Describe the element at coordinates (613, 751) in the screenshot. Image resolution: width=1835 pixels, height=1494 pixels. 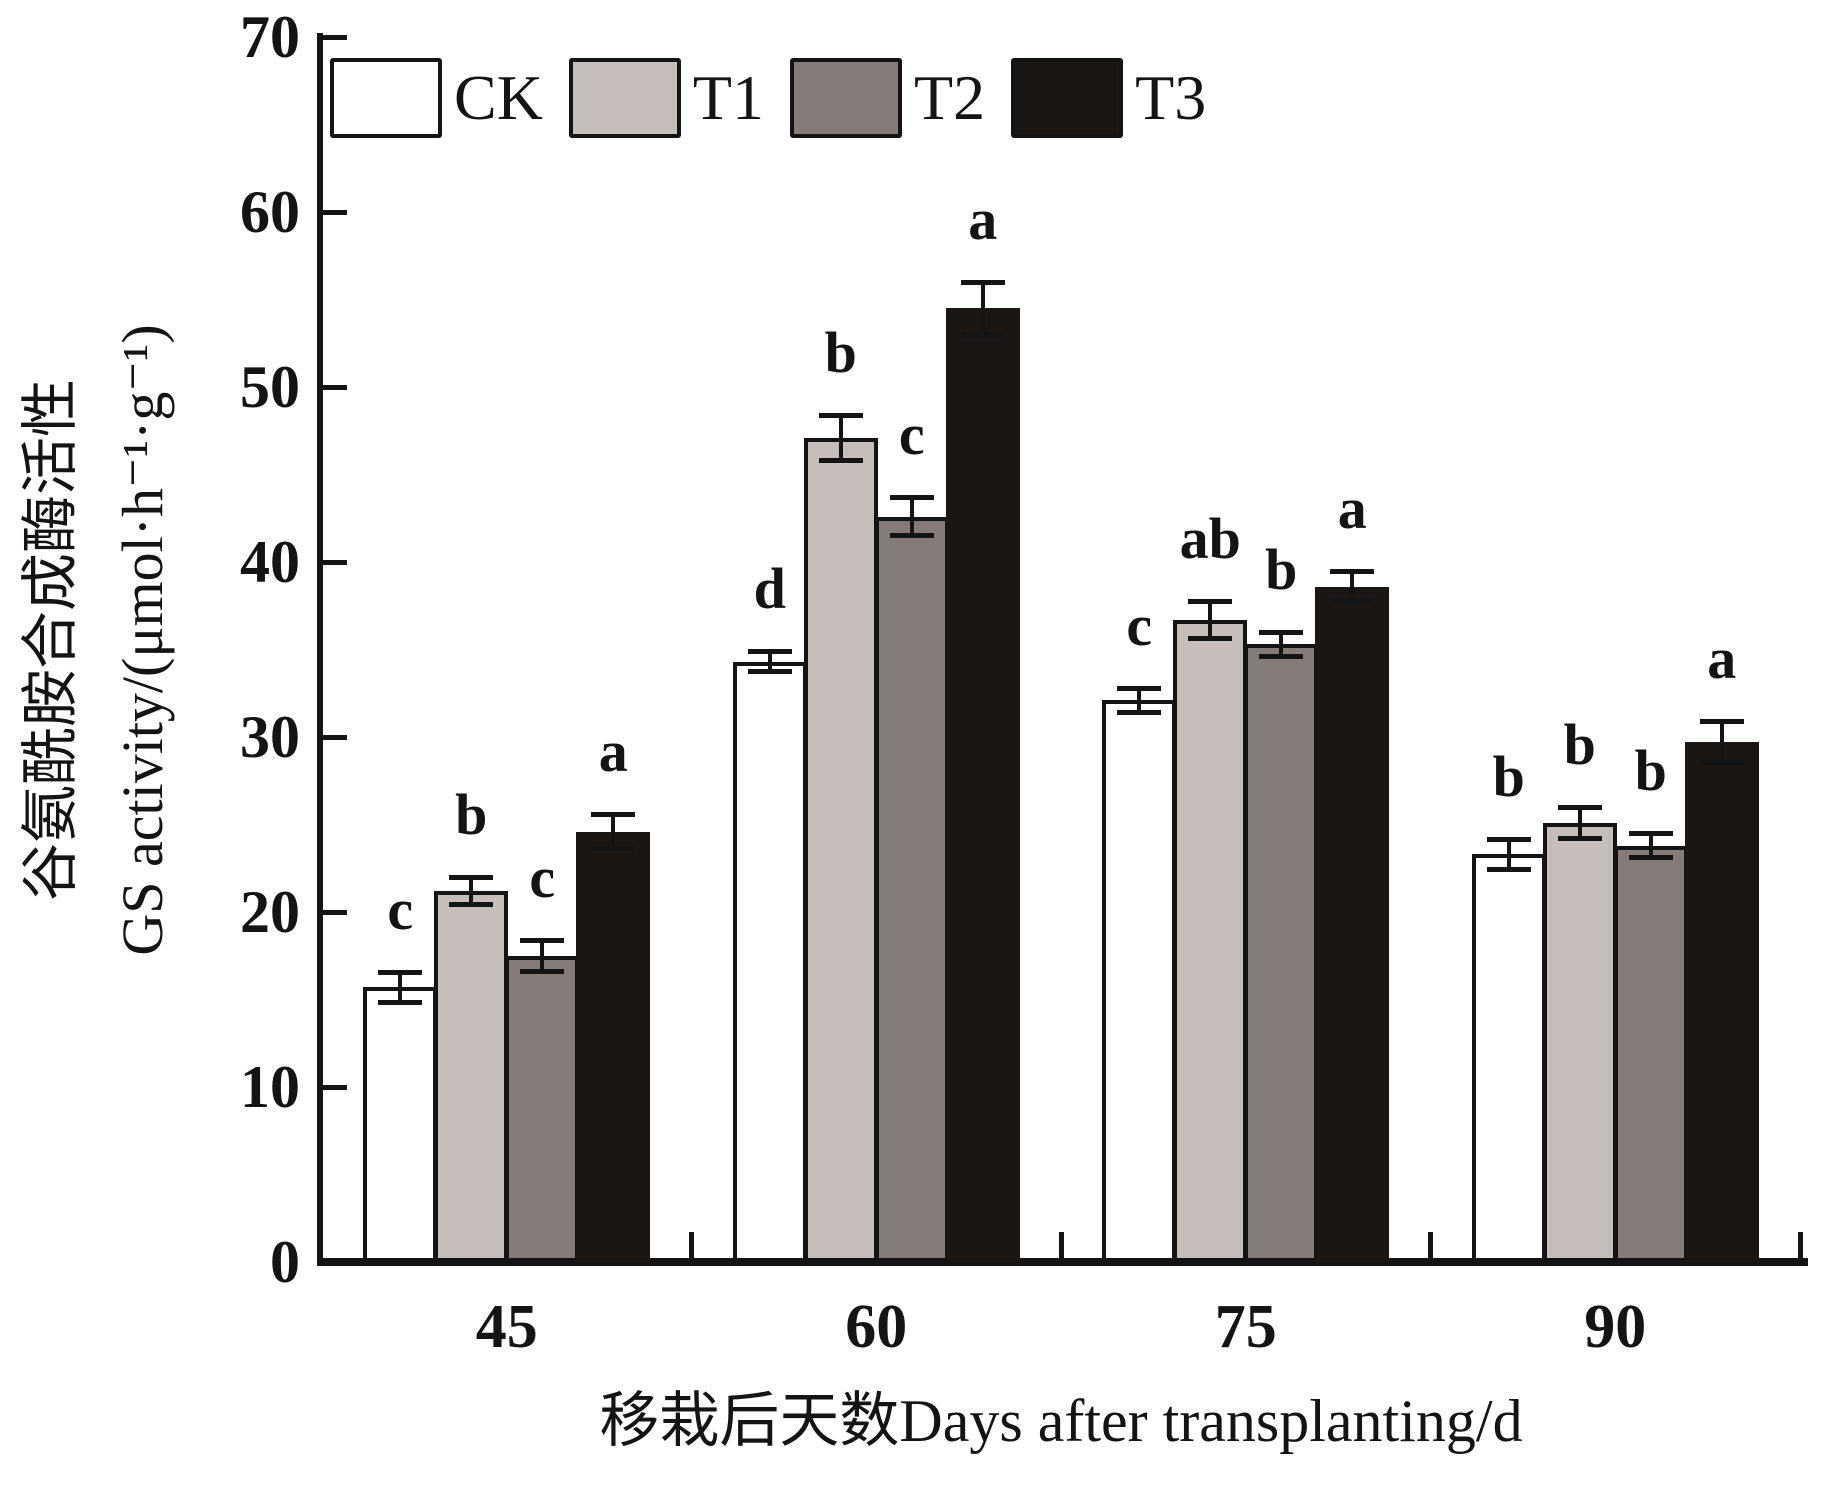
I see `sig-letter-T3-45: a` at that location.